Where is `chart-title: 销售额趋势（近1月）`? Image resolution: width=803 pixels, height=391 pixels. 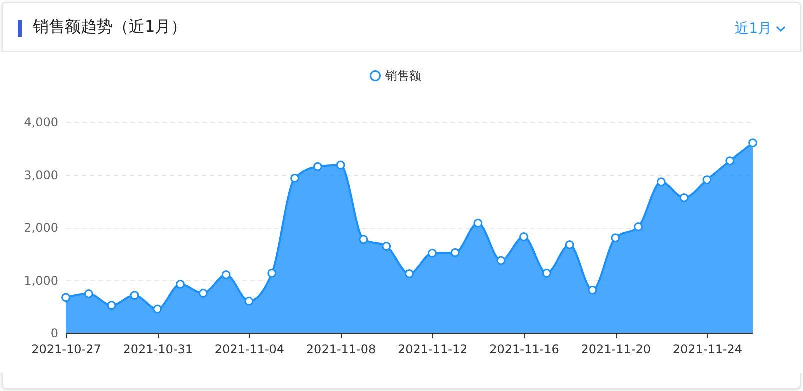 chart-title: 销售额趋势（近1月） is located at coordinates (110, 27).